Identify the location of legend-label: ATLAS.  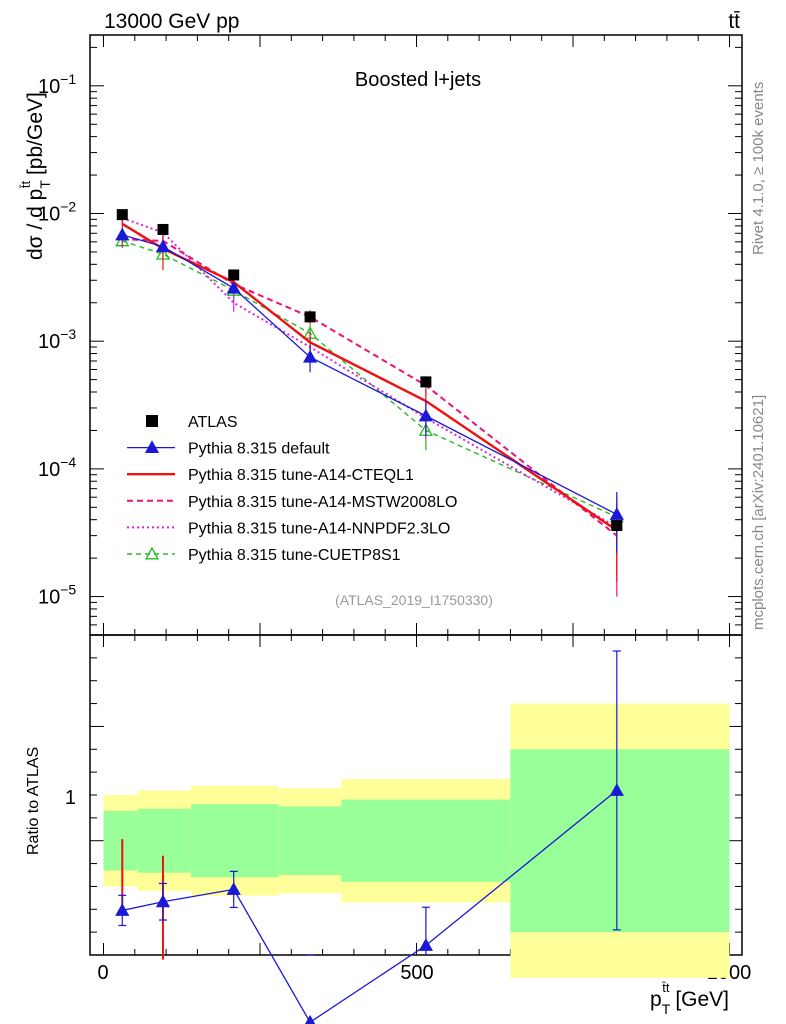
(213, 422).